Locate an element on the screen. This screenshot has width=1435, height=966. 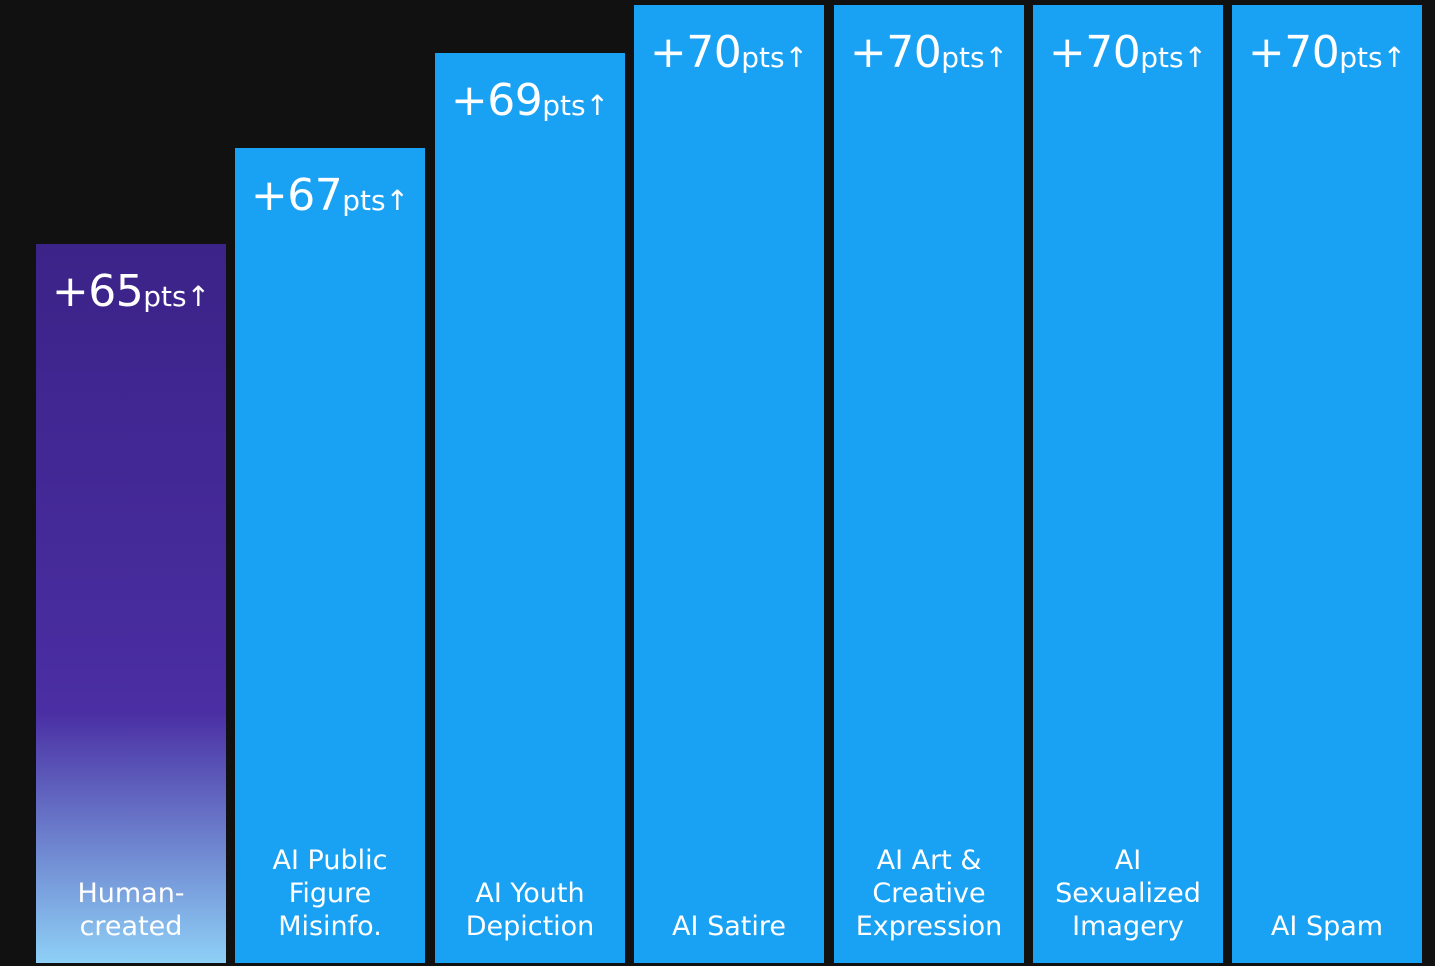
bar-category-label: Human- created is located at coordinates (131, 910).